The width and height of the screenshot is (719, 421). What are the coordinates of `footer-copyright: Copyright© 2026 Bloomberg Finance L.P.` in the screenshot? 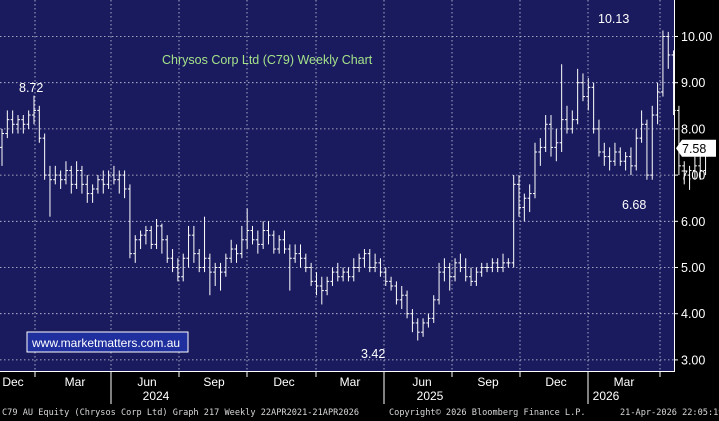 It's located at (487, 413).